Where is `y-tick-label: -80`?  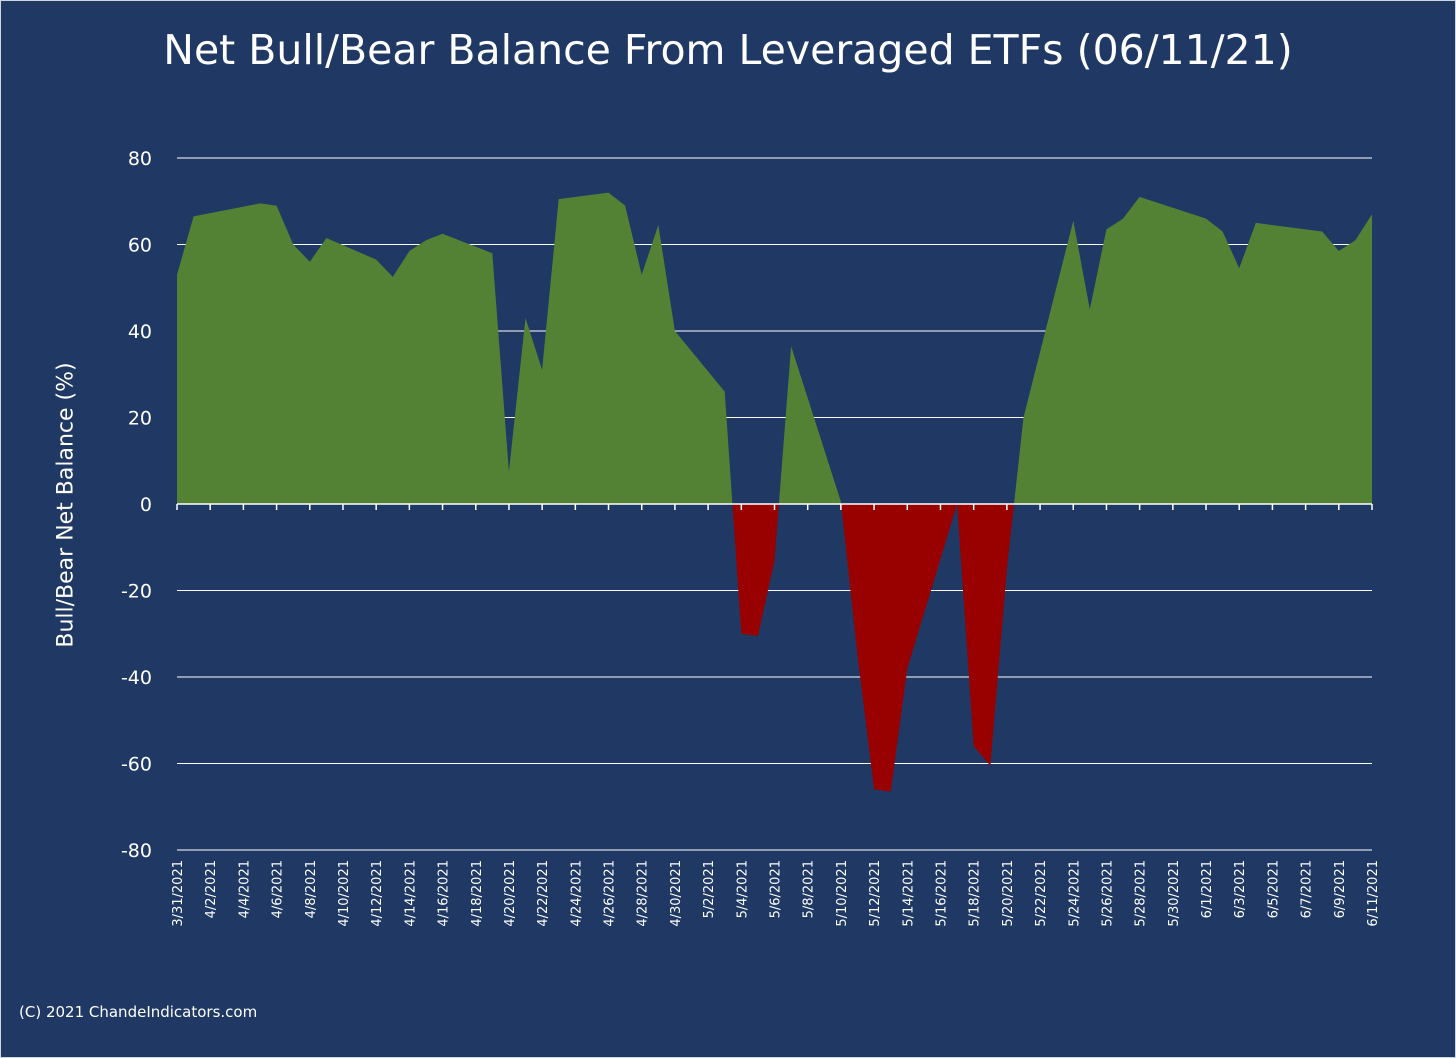
y-tick-label: -80 is located at coordinates (136, 851).